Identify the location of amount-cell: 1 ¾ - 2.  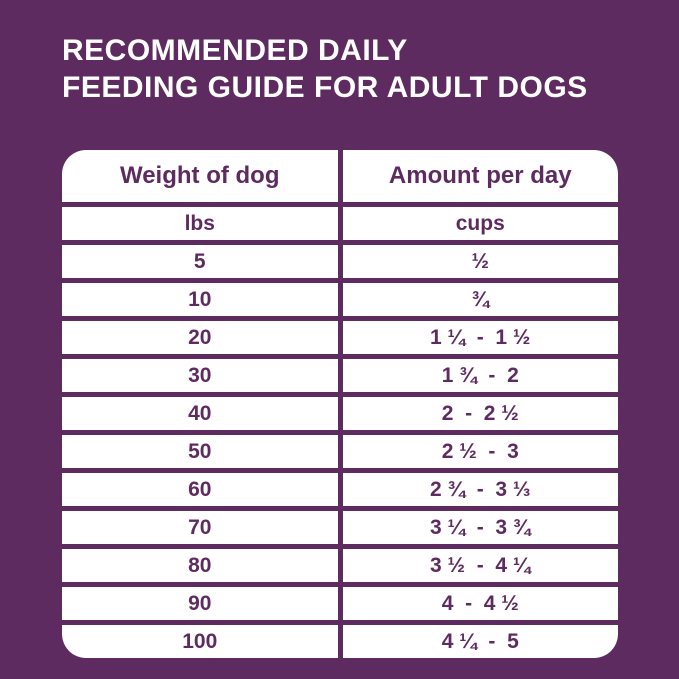
(480, 375).